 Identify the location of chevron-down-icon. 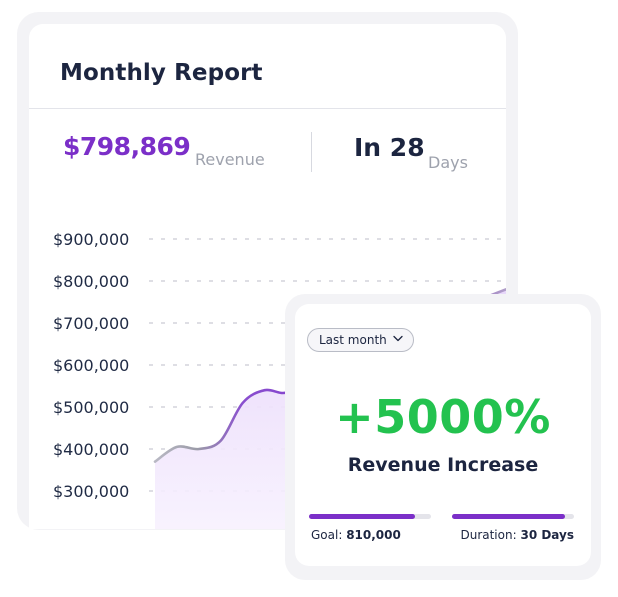
(398, 338).